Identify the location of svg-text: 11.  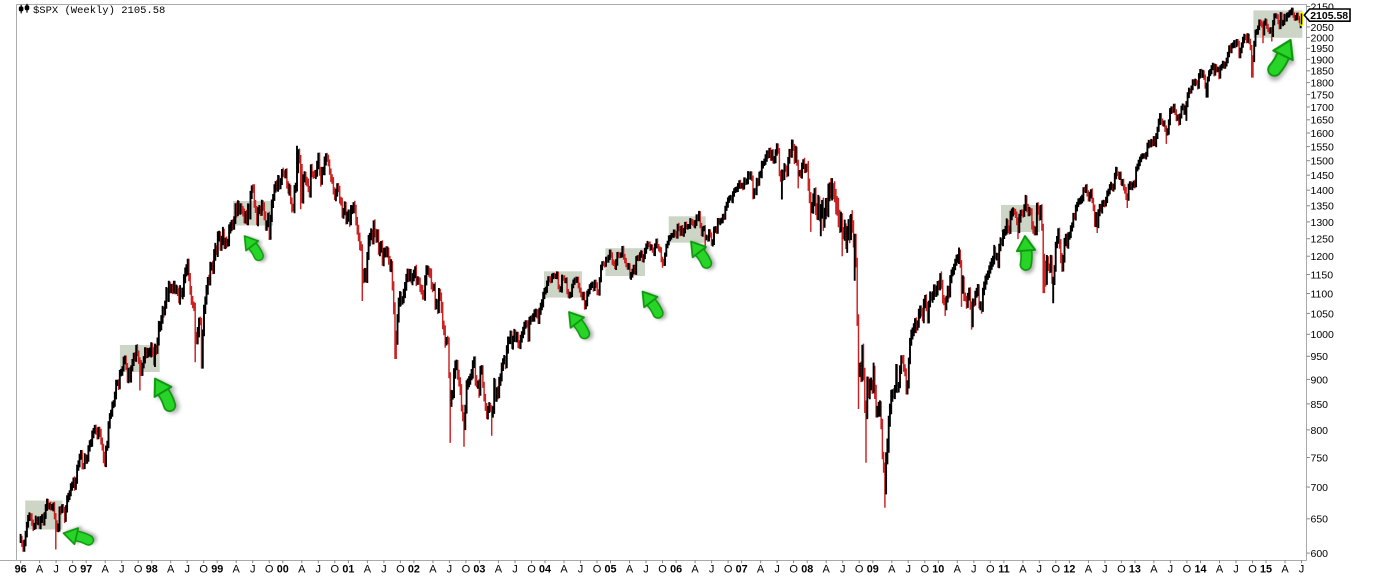
(1003, 570).